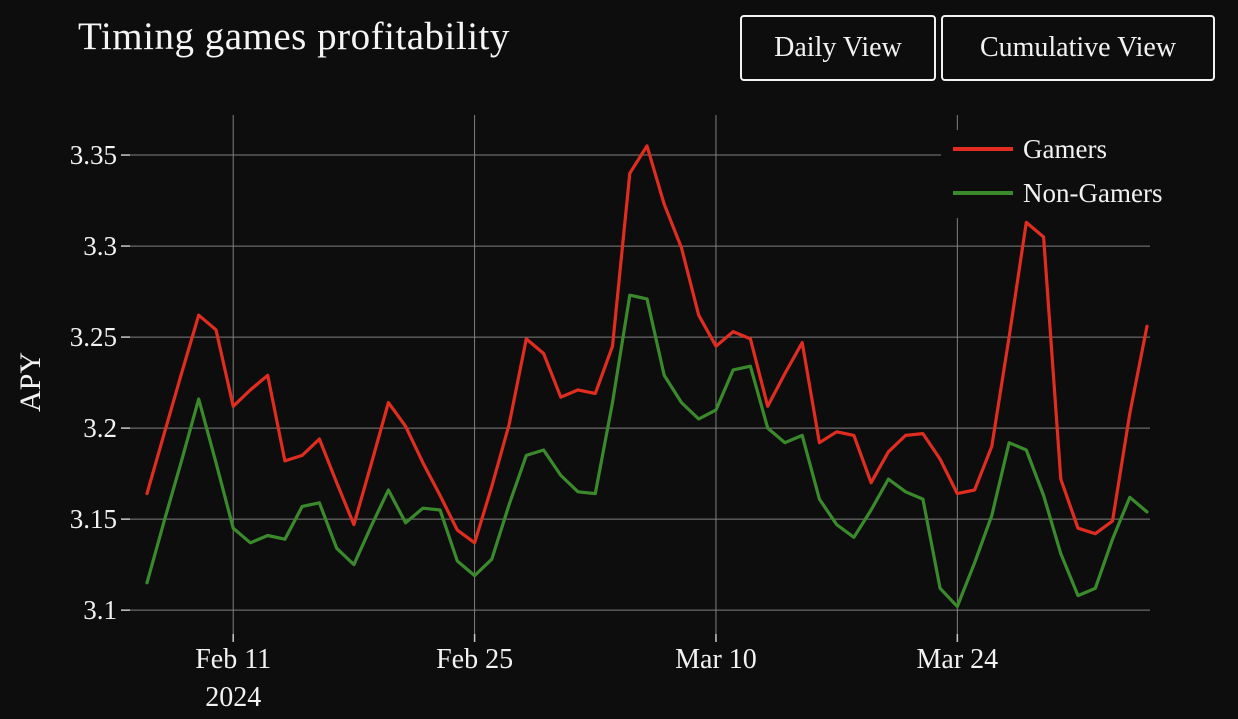  I want to click on xtick-label-Mar 10: Mar 10, so click(716, 659).